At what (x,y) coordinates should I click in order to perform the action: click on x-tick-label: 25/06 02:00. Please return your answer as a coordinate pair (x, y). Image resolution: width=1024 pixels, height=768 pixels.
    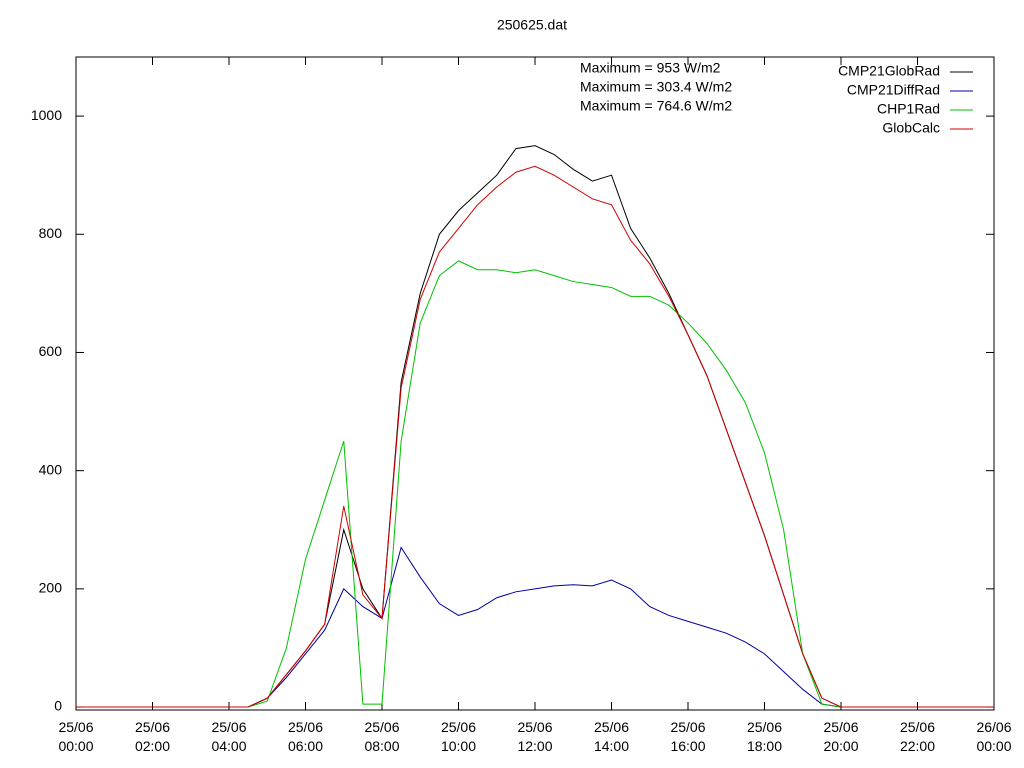
    Looking at the image, I should click on (152, 736).